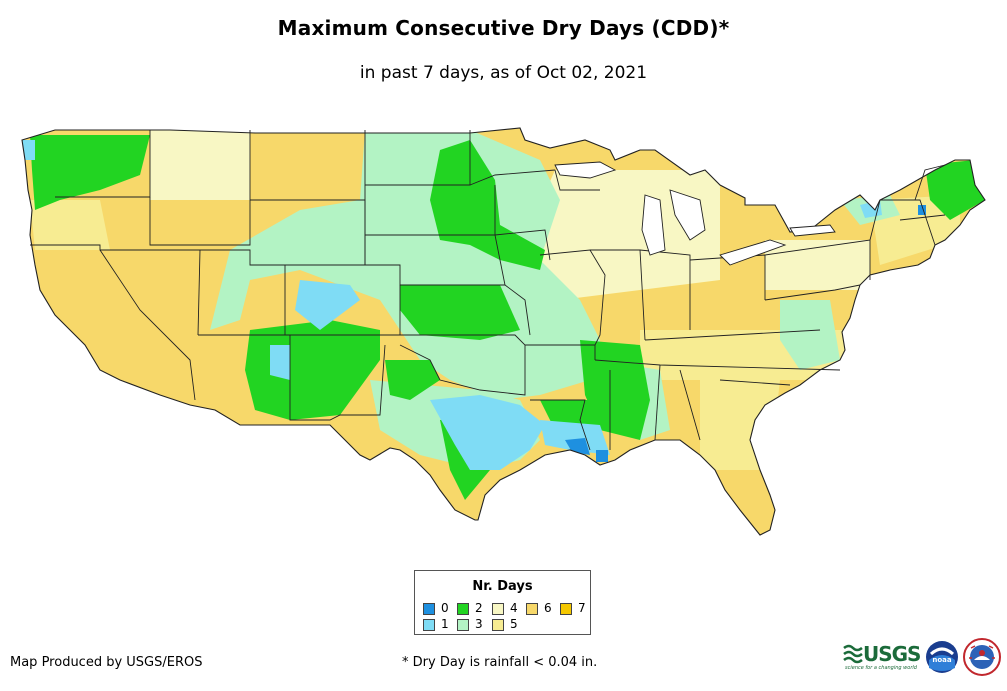 This screenshot has height=691, width=1007. I want to click on usgs-logo-text: USGS, so click(892, 654).